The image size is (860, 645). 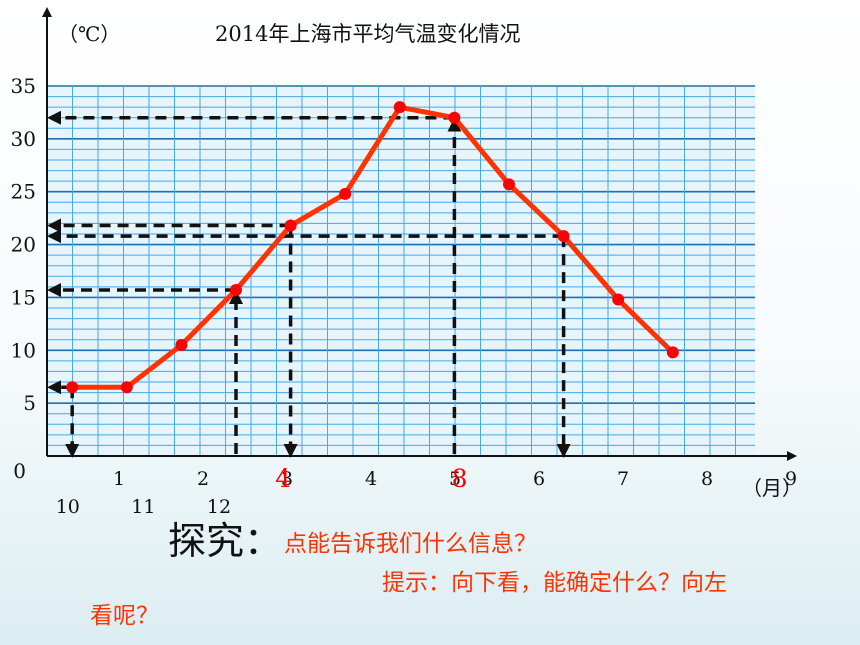 What do you see at coordinates (89, 34) in the screenshot?
I see `y-unit-label: （℃）` at bounding box center [89, 34].